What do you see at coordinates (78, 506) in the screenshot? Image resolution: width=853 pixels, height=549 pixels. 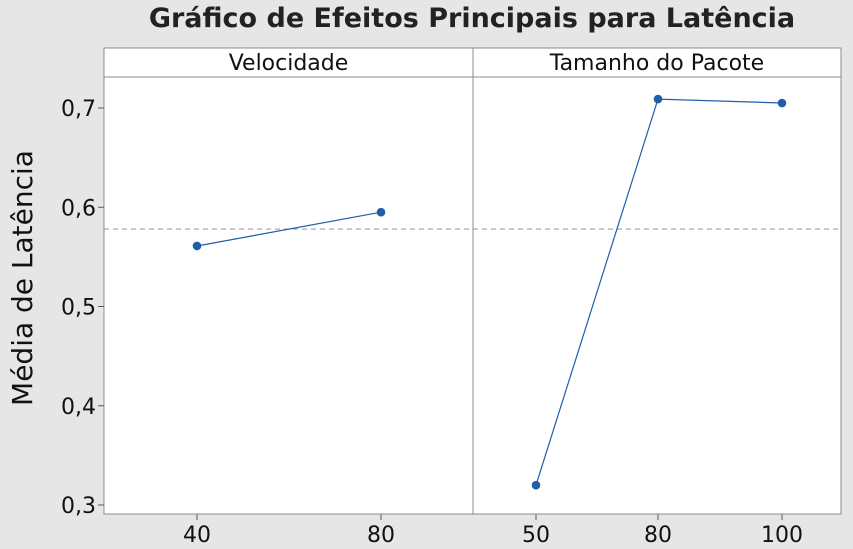 I see `y-tick-label: 0,3` at bounding box center [78, 506].